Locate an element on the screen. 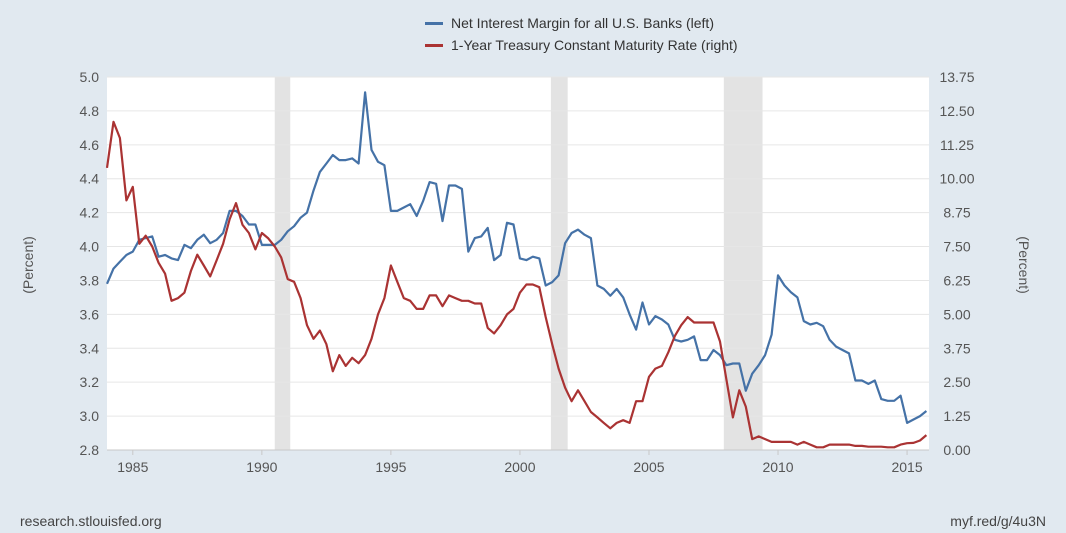 The height and width of the screenshot is (533, 1066). right-tick-label: 8.75 is located at coordinates (956, 213).